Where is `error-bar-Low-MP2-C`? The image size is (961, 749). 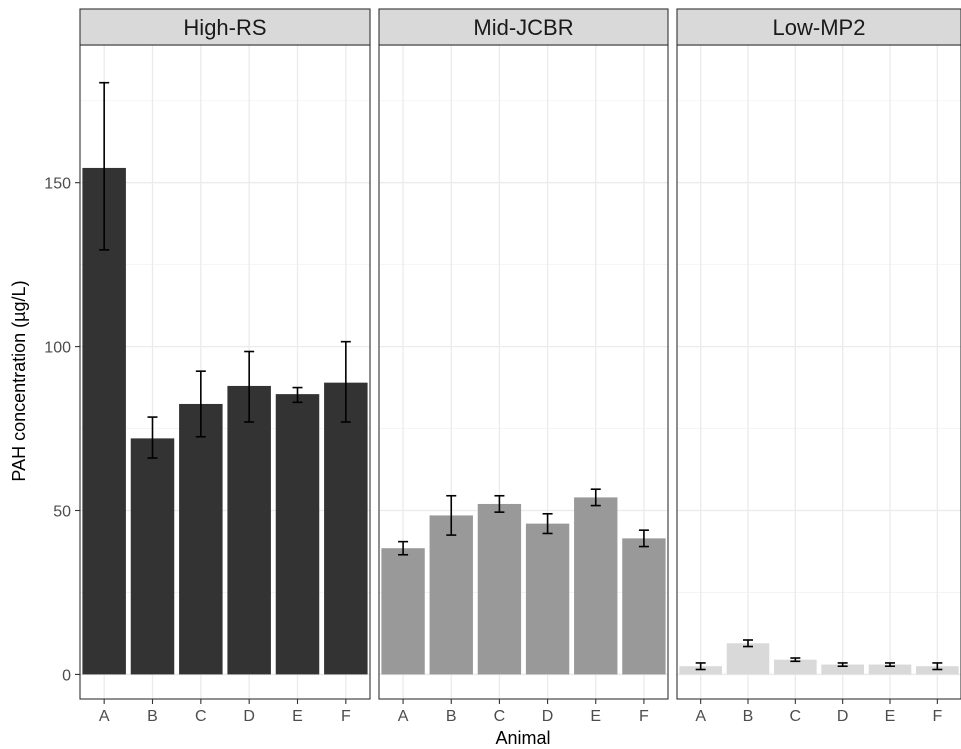
error-bar-Low-MP2-C is located at coordinates (795, 660).